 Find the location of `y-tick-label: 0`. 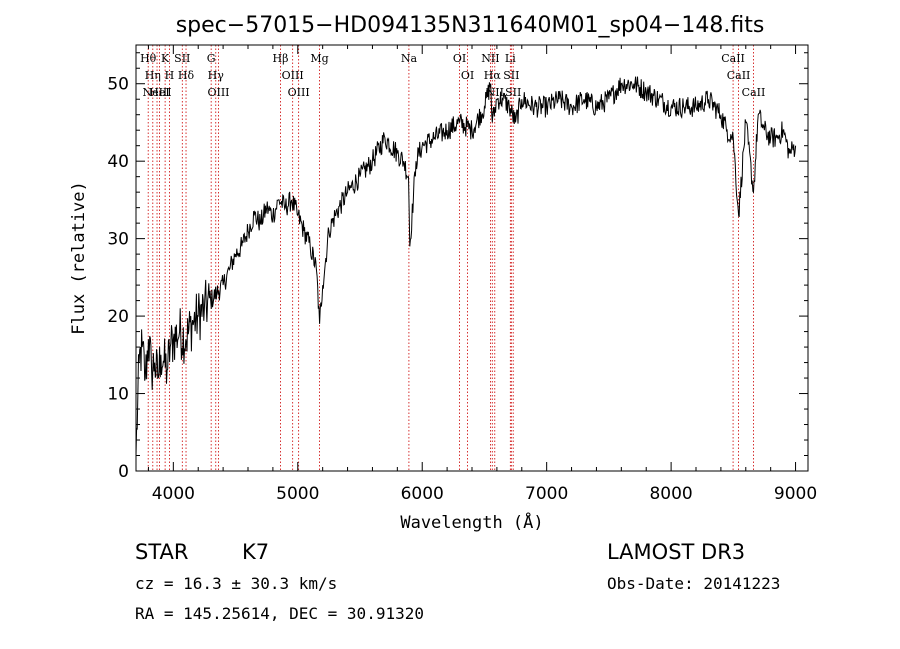

y-tick-label: 0 is located at coordinates (123, 472).